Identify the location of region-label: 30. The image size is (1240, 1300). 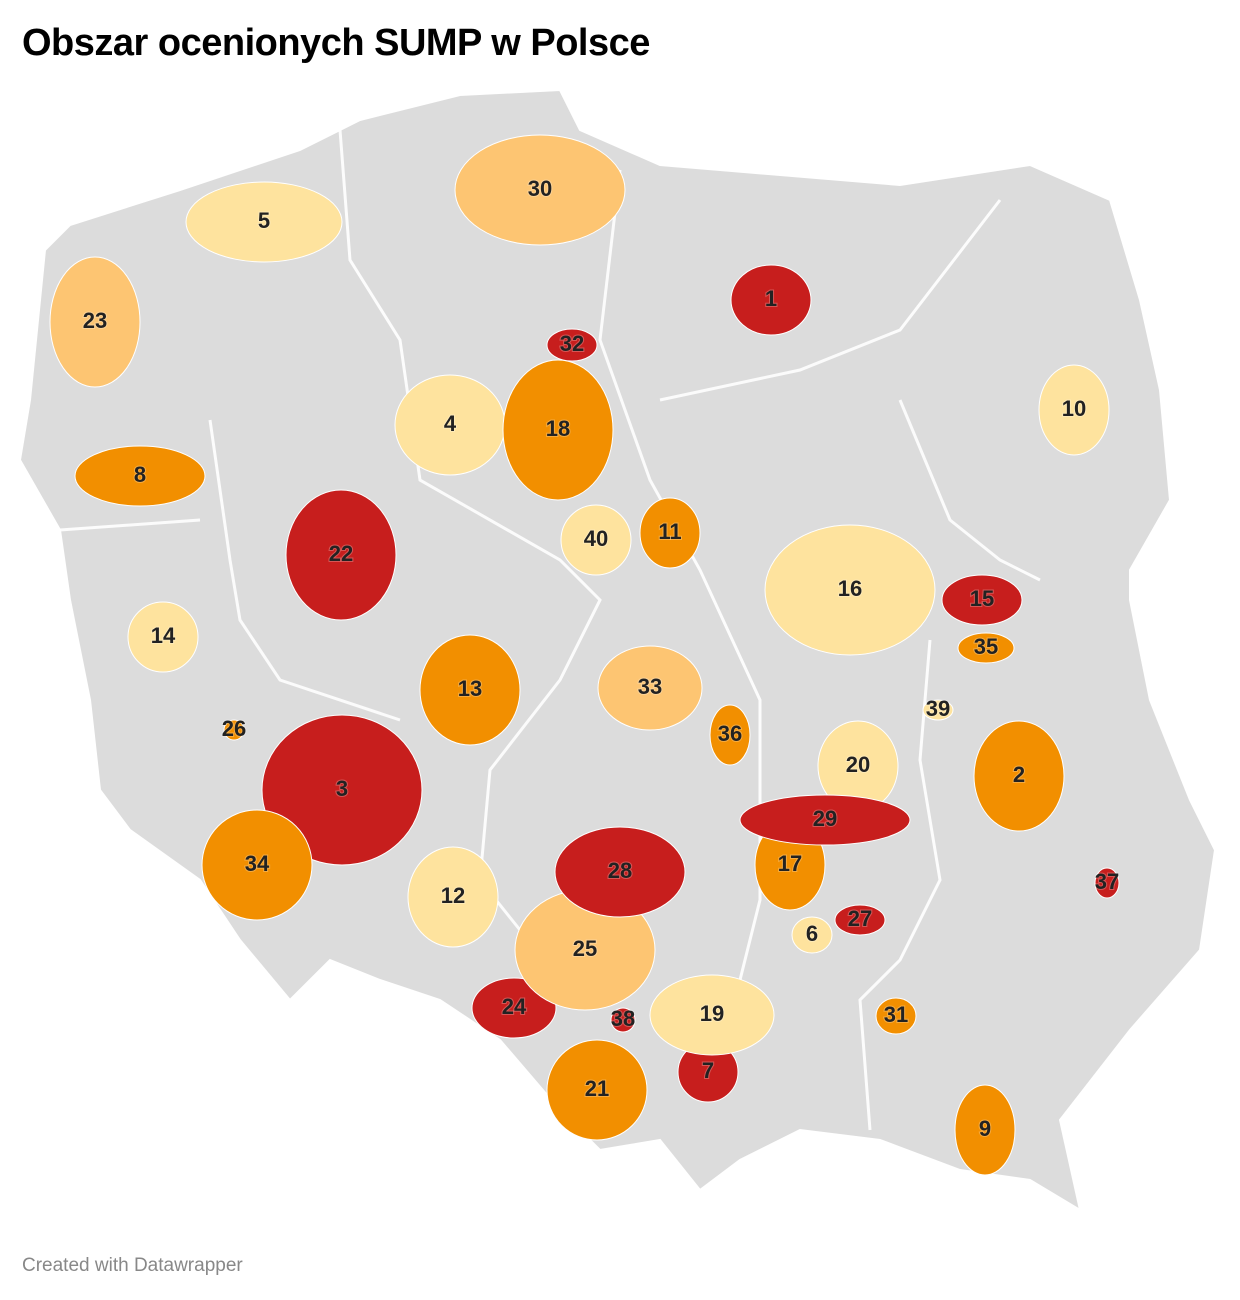
(540, 188).